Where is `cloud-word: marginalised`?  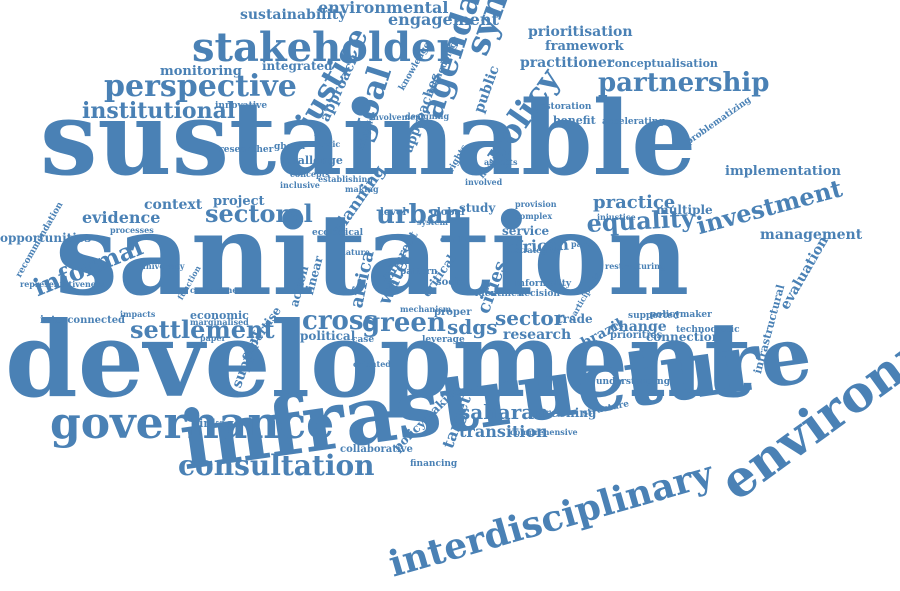 cloud-word: marginalised is located at coordinates (219, 322).